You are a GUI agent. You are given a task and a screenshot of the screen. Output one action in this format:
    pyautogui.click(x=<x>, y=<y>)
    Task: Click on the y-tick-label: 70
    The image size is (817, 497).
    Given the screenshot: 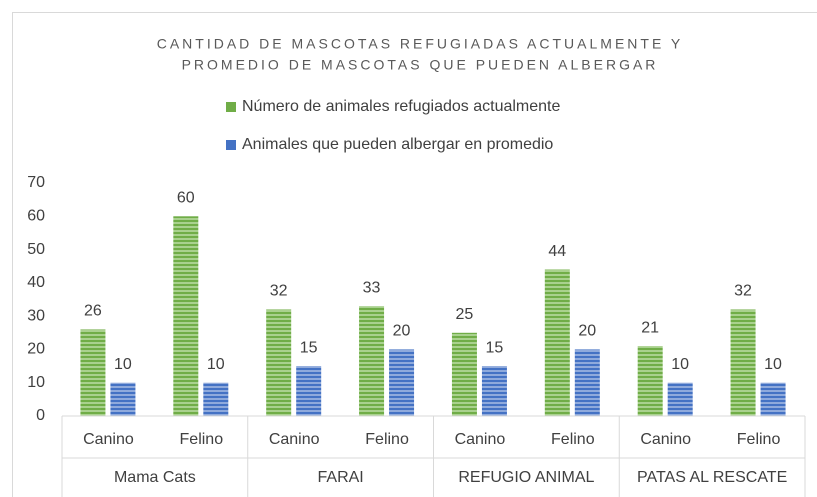 What is the action you would take?
    pyautogui.click(x=36, y=182)
    